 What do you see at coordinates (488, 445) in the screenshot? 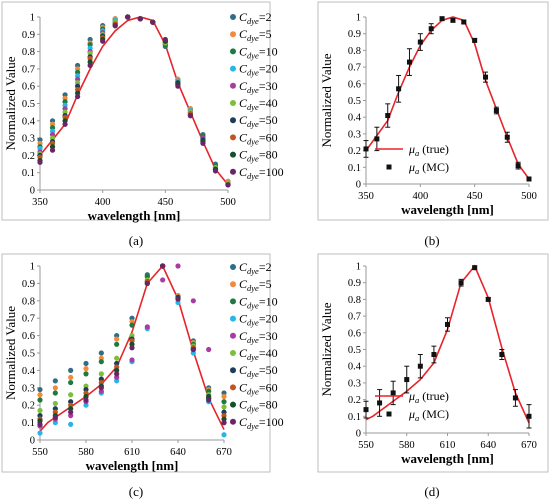
I see `x-tick-label: 640` at bounding box center [488, 445].